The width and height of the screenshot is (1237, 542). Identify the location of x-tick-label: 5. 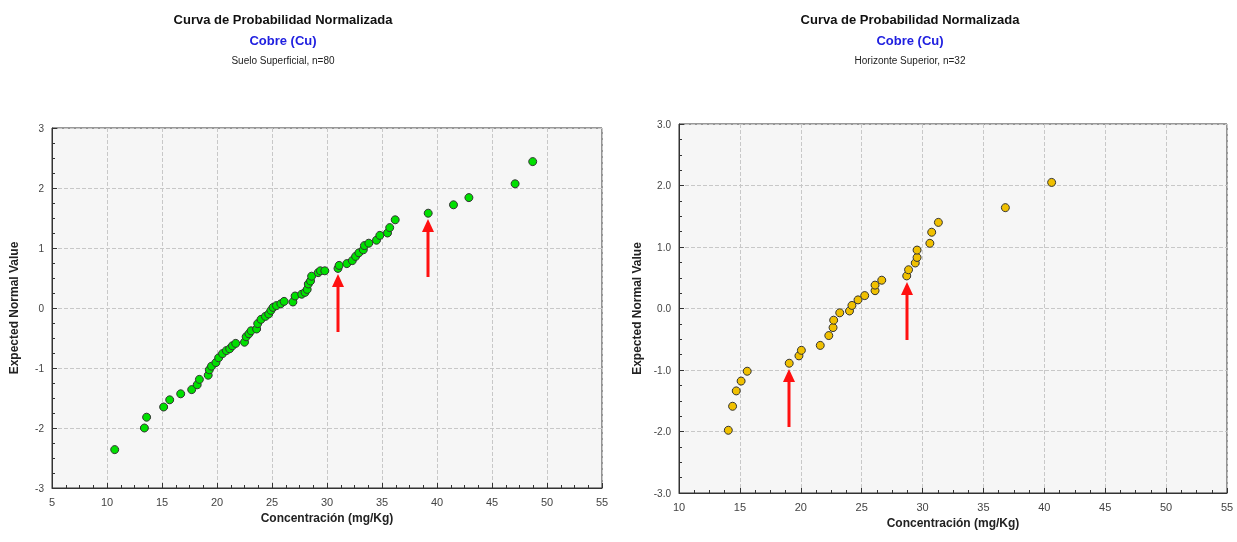
(52, 501).